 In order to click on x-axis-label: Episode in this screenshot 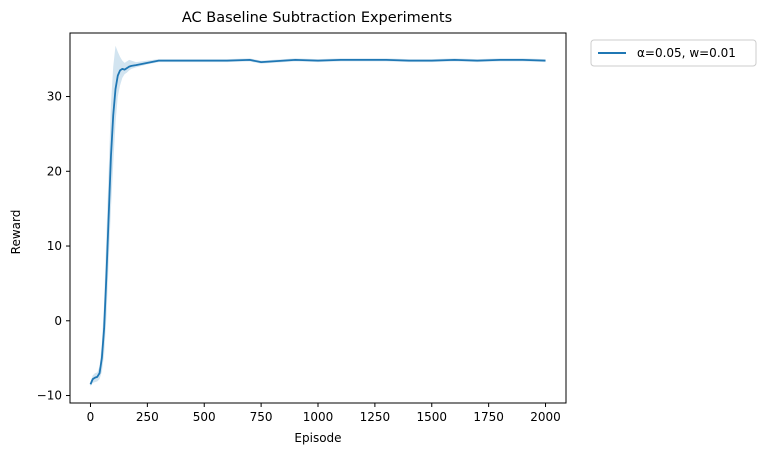, I will do `click(317, 438)`.